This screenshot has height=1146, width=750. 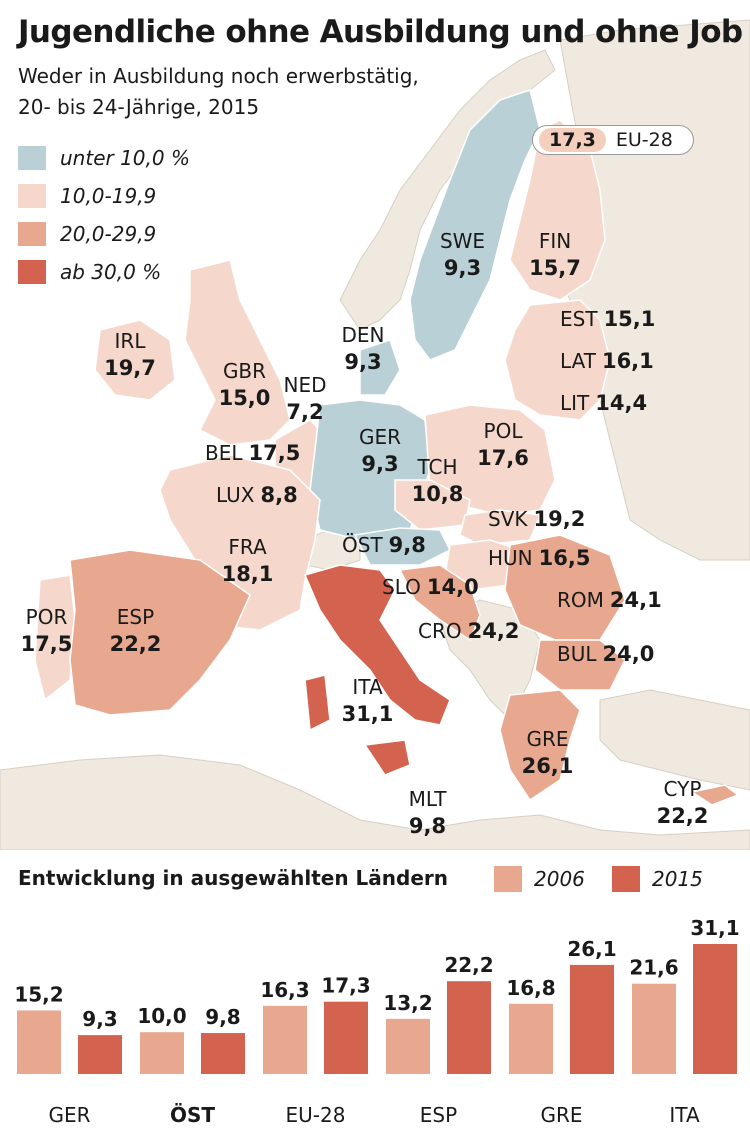 What do you see at coordinates (684, 1115) in the screenshot?
I see `category-label-ita: ITA` at bounding box center [684, 1115].